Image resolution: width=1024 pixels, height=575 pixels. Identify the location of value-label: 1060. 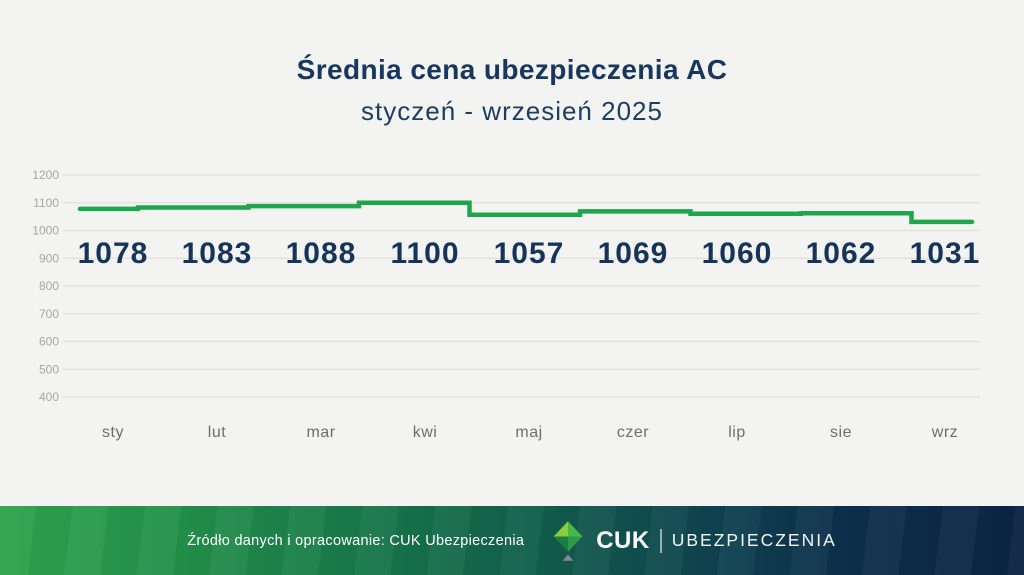
(737, 253).